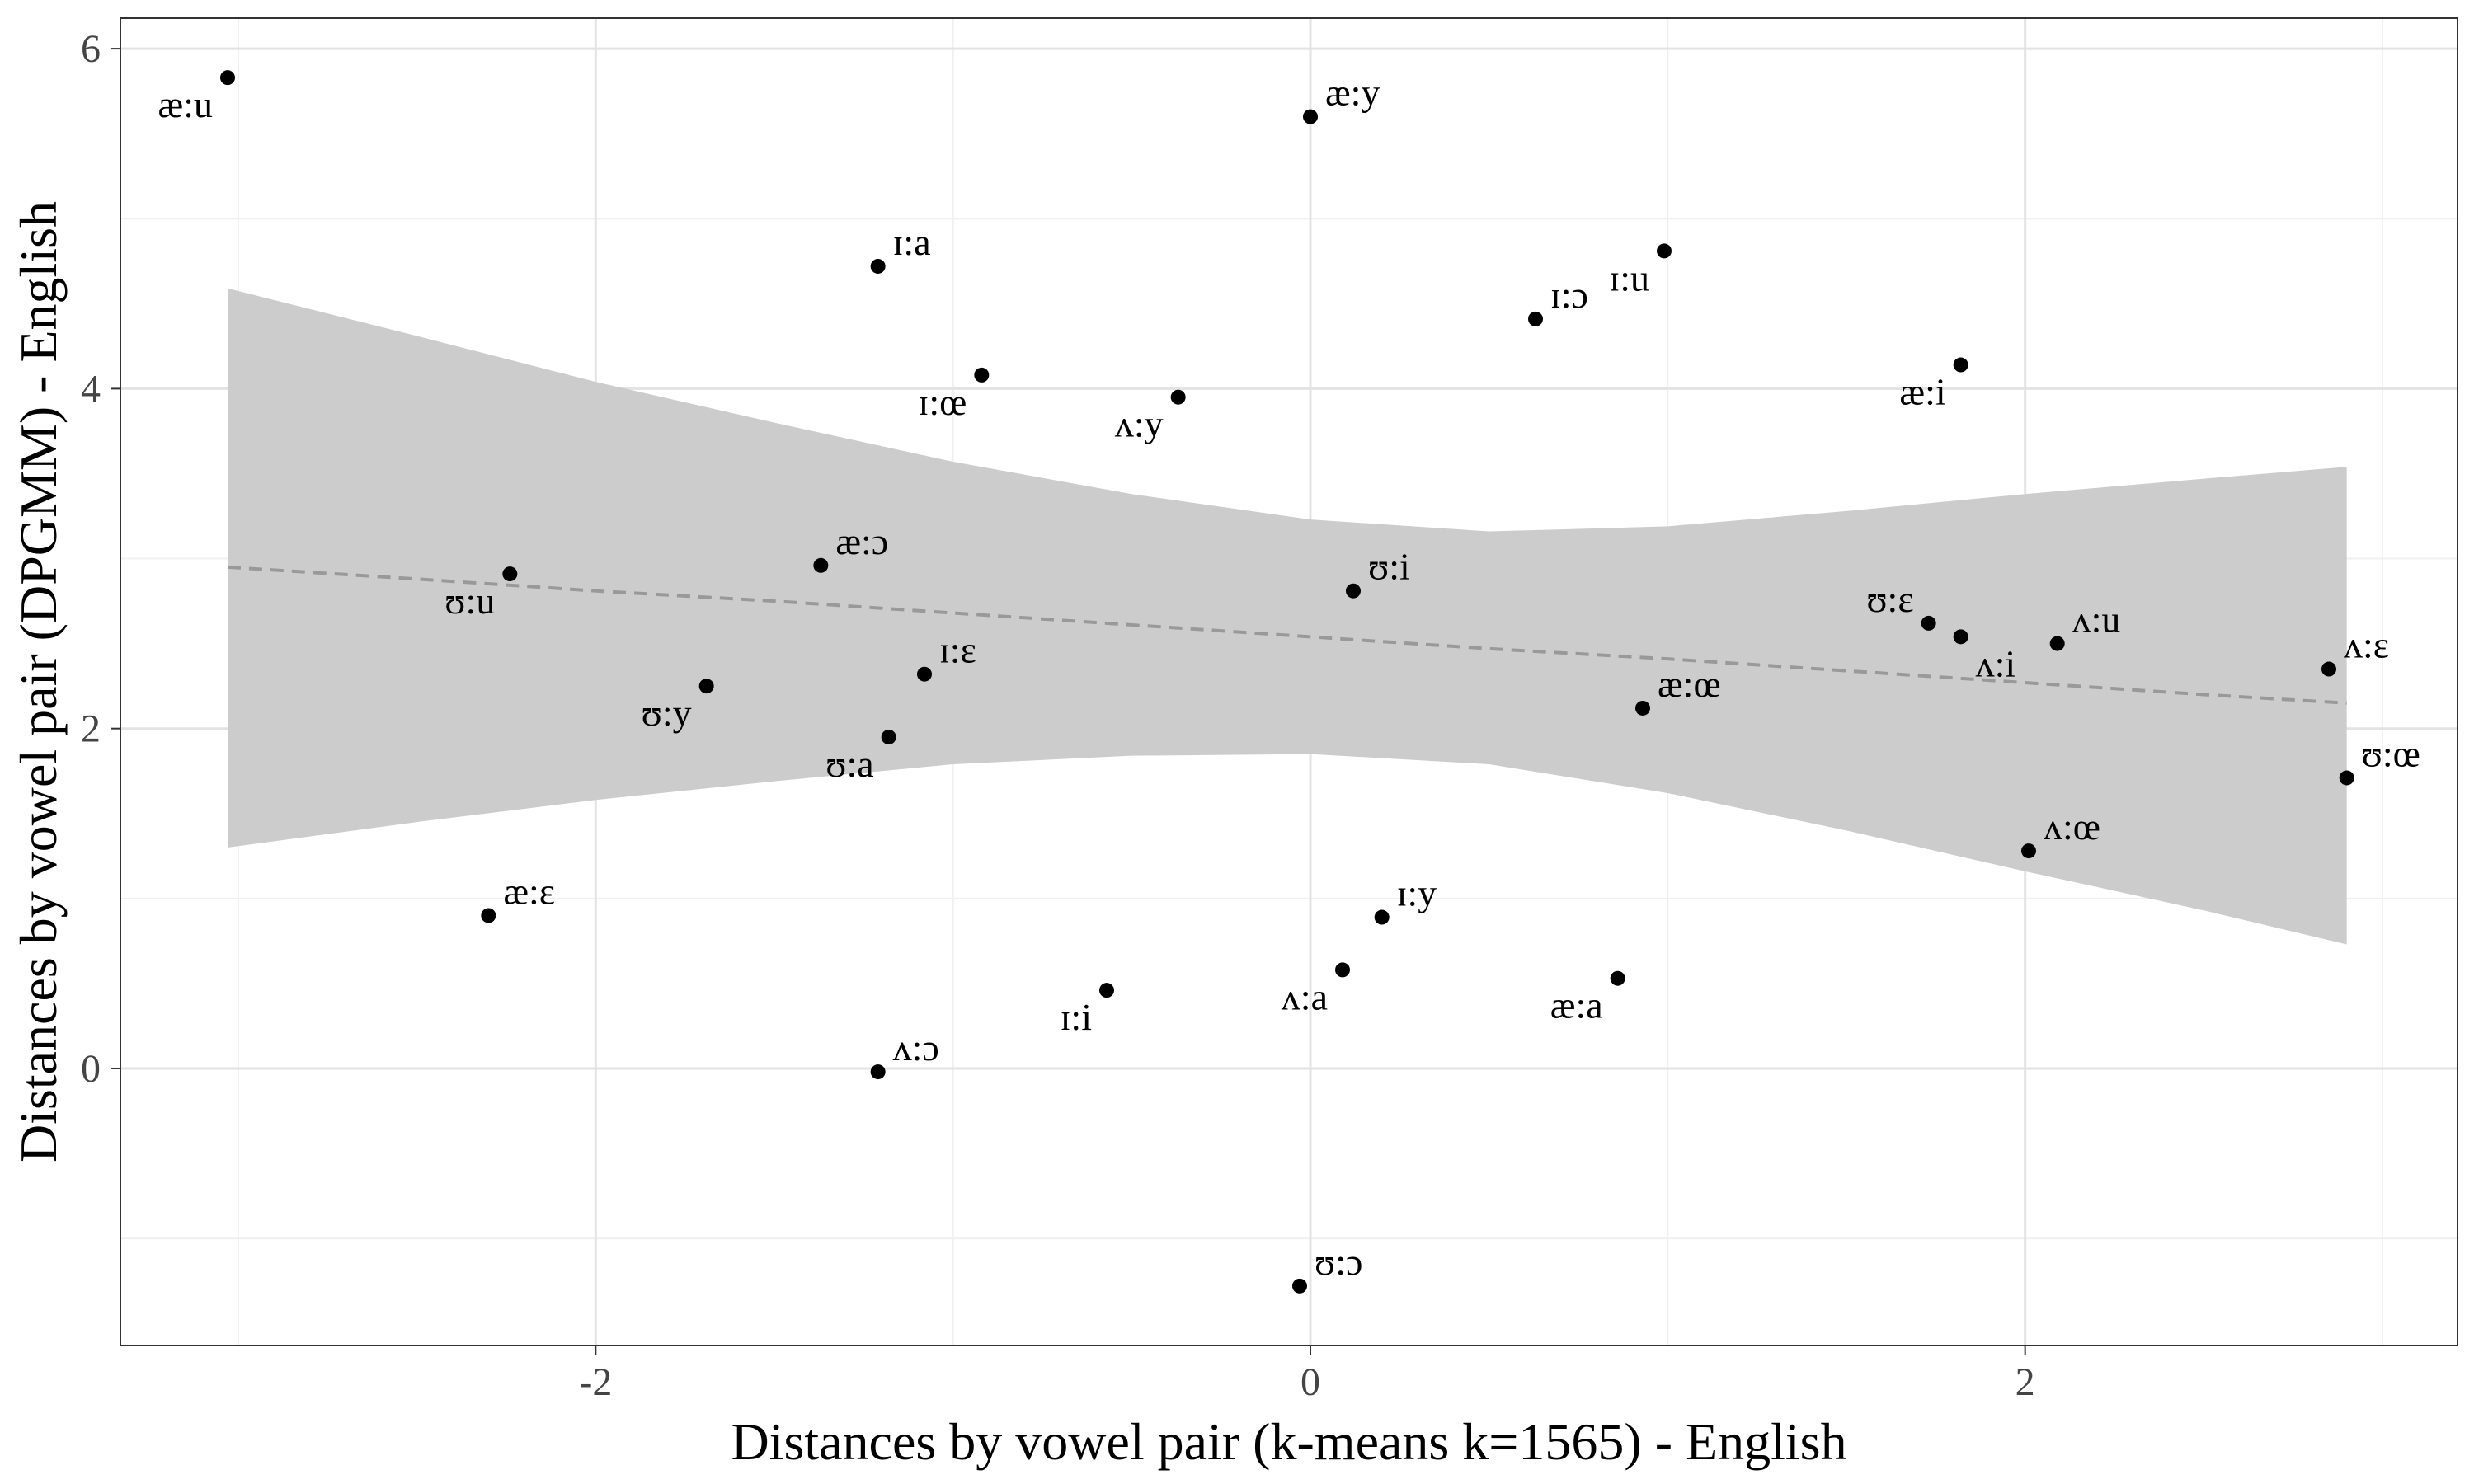 Image resolution: width=2474 pixels, height=1484 pixels. What do you see at coordinates (595, 1382) in the screenshot?
I see `x-tick-label: -2` at bounding box center [595, 1382].